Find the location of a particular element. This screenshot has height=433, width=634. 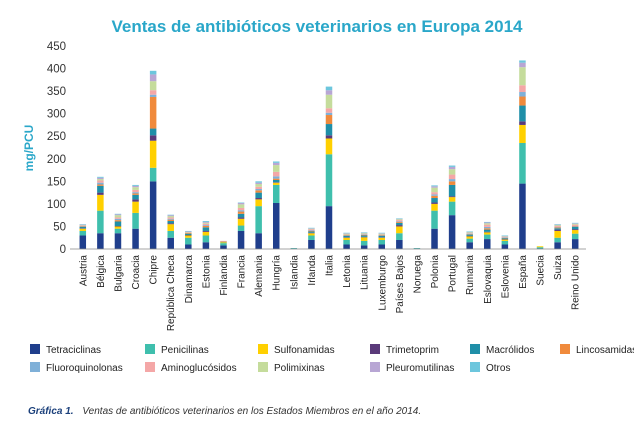

x-tick-label: Italia is located at coordinates (330, 266).